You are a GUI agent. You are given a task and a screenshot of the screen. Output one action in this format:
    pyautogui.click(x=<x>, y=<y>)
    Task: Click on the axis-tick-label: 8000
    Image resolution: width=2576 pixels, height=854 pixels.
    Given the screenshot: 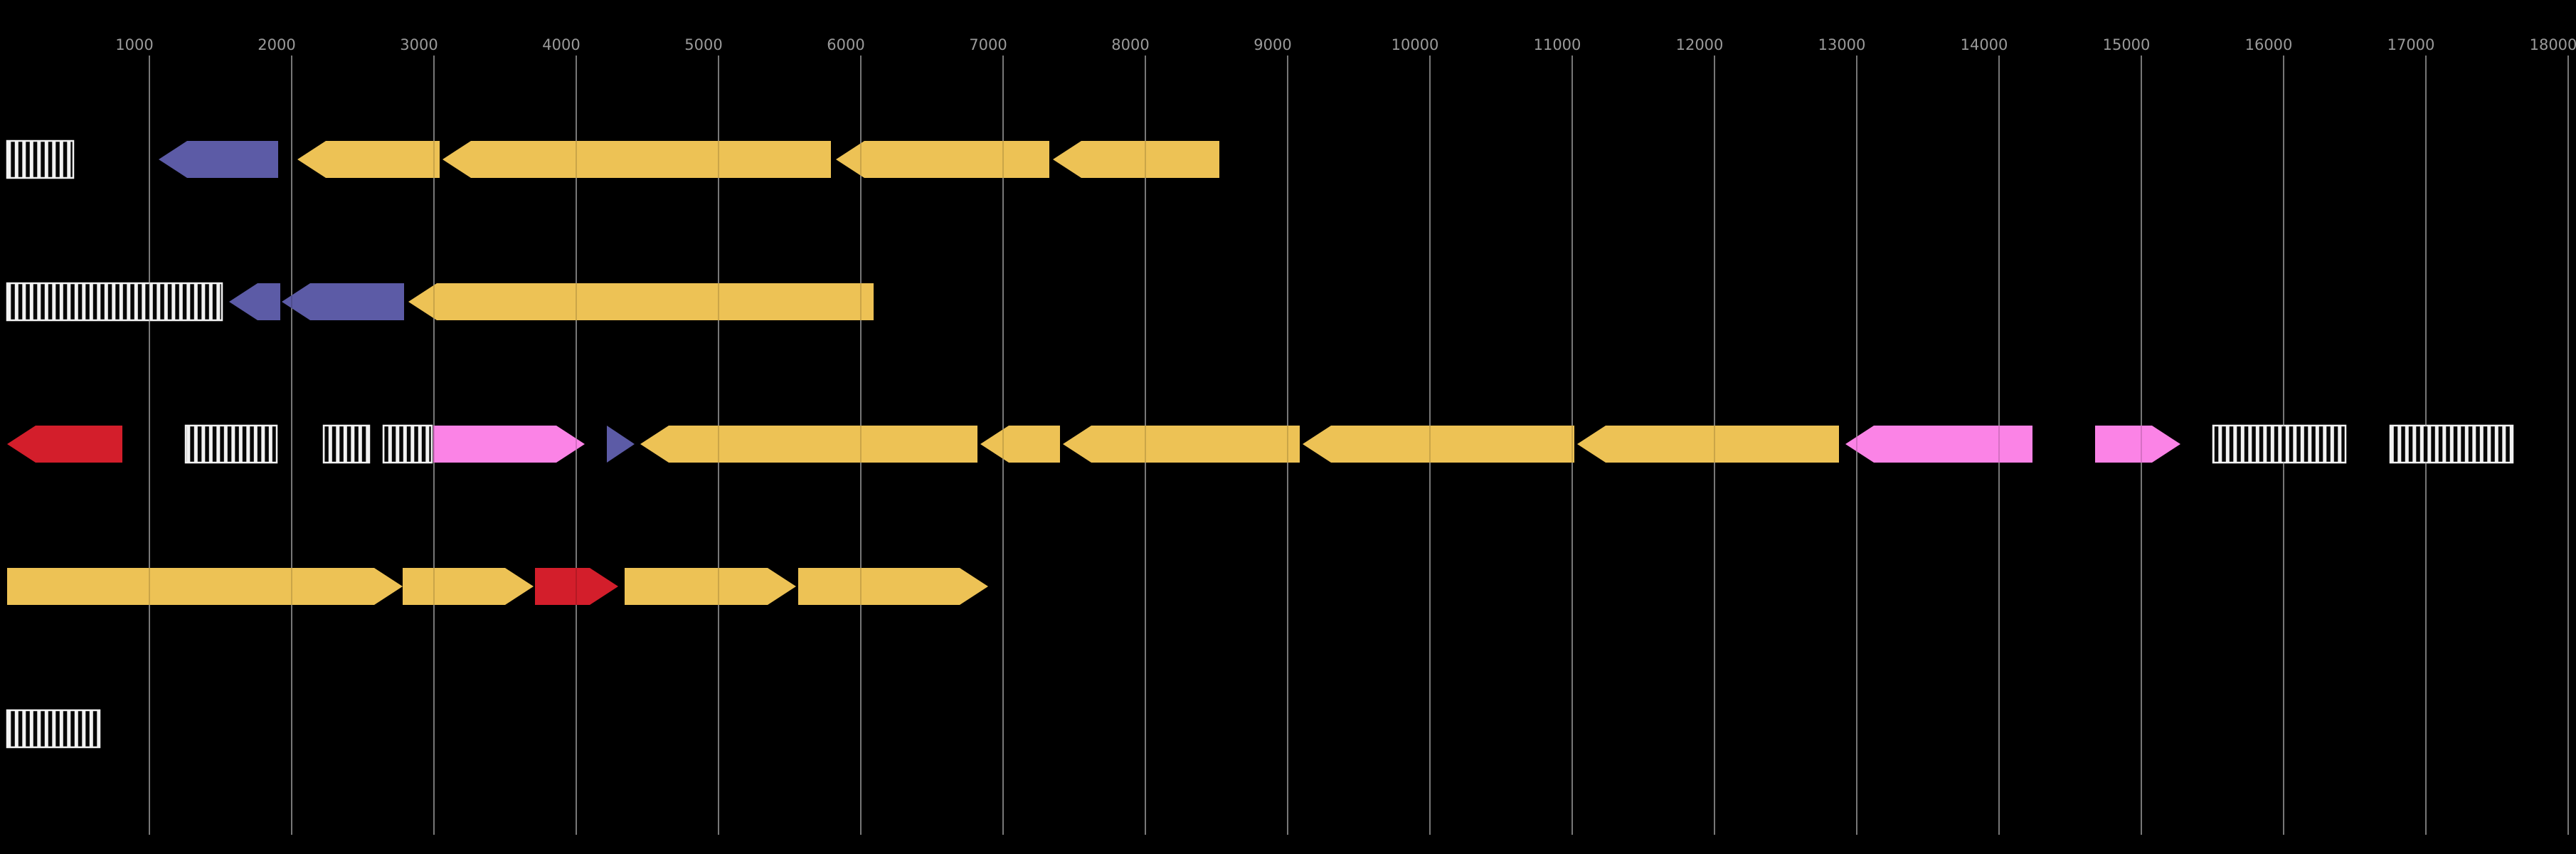 What is the action you would take?
    pyautogui.click(x=1130, y=44)
    